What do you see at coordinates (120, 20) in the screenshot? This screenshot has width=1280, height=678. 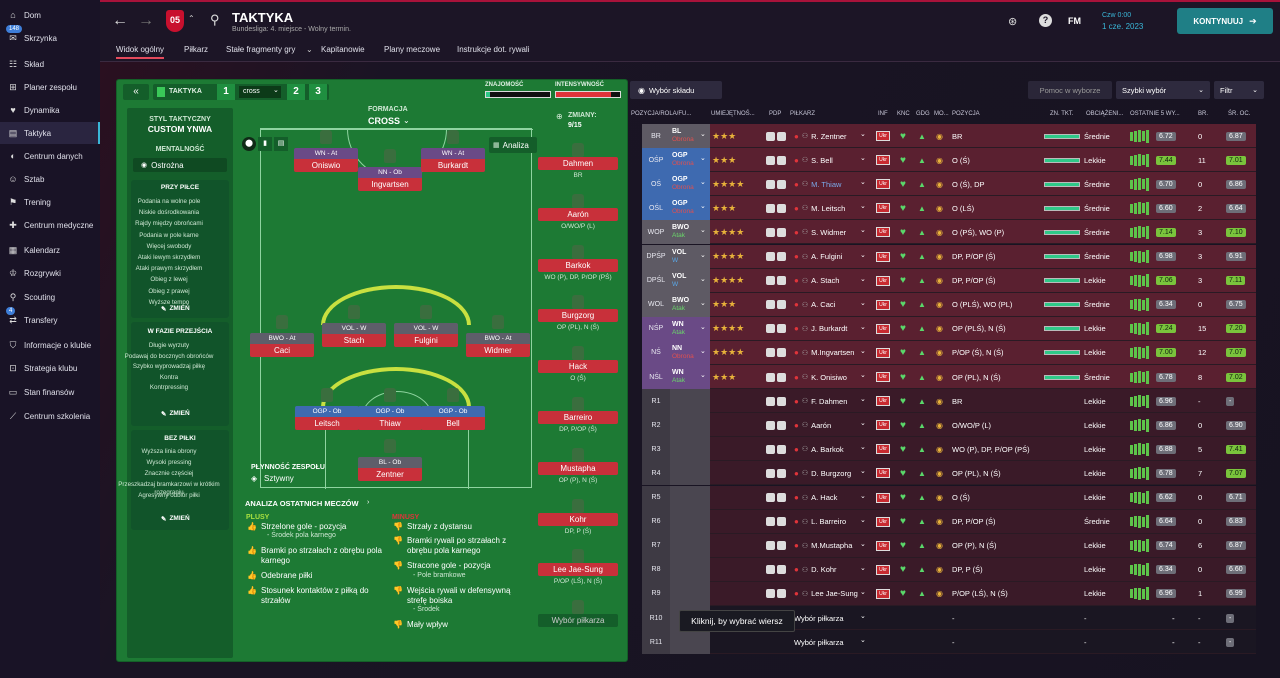 I see `back-arrow-icon: ←` at bounding box center [120, 20].